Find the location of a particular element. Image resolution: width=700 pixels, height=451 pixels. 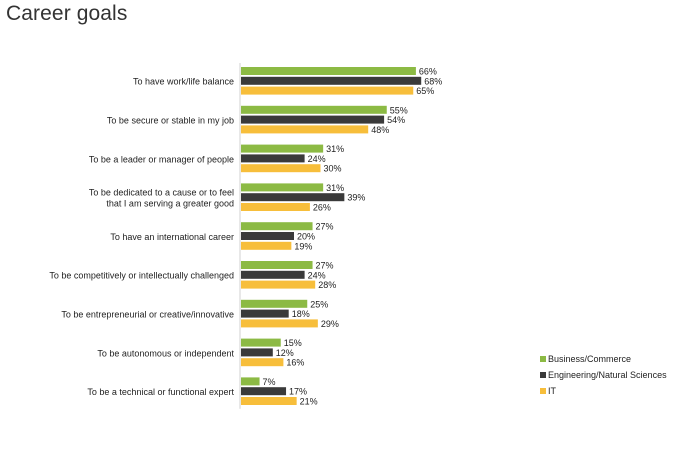

data-label: 28% is located at coordinates (327, 285).